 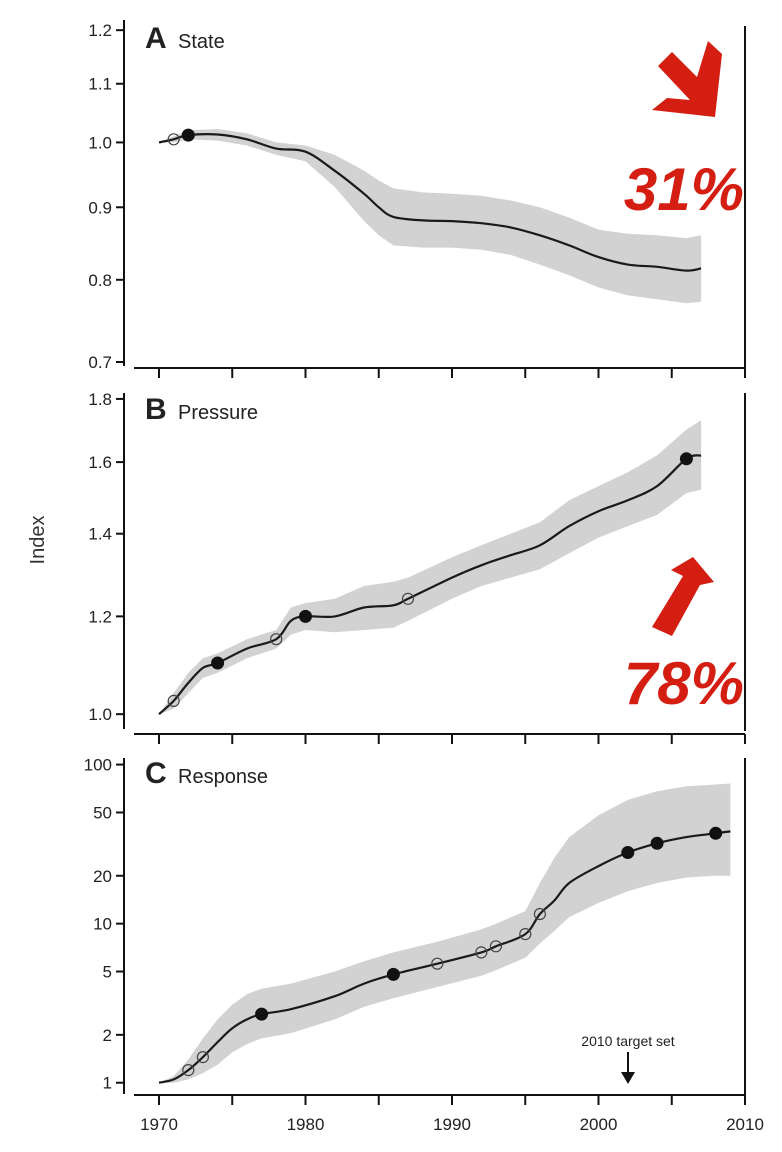 I want to click on y-tick-label: 2, so click(x=107, y=1035).